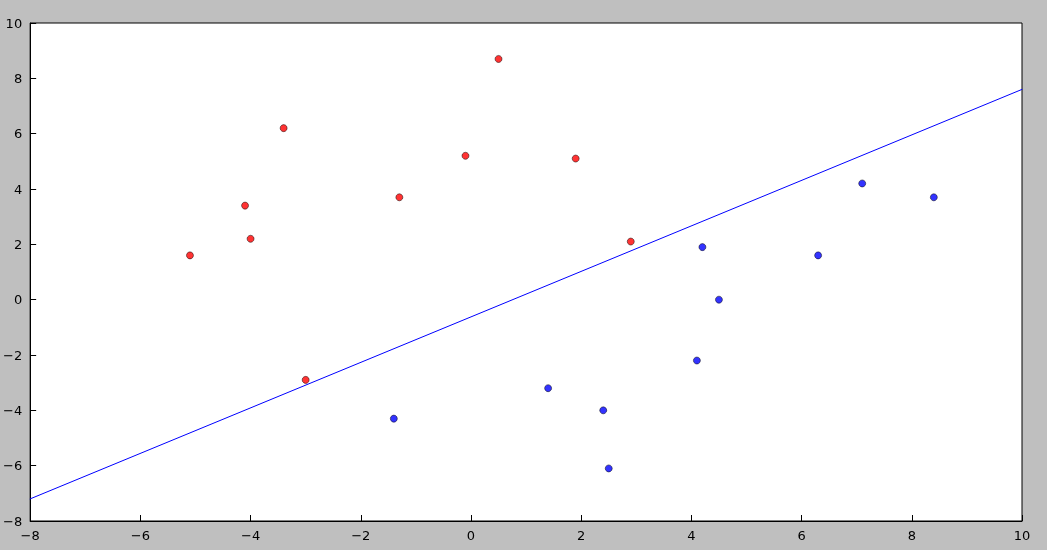  I want to click on x-tick-label: 0, so click(471, 535).